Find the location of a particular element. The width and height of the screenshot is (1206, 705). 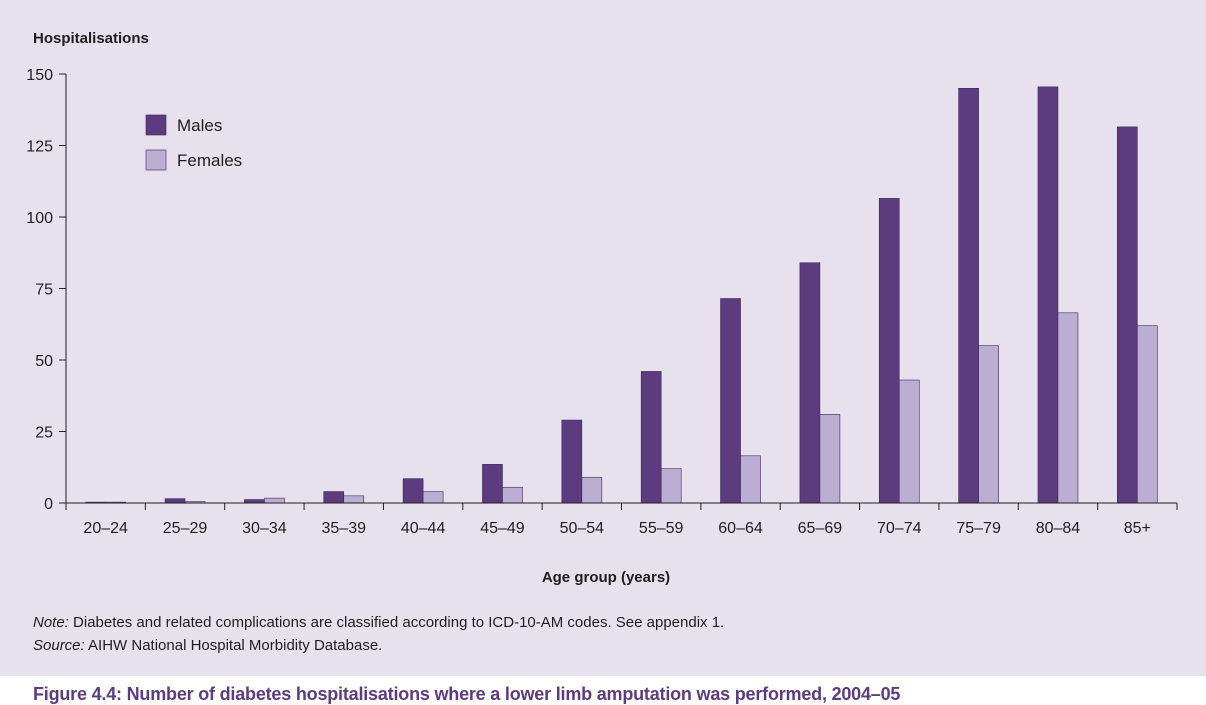

y-tick-label: 50 is located at coordinates (44, 361).